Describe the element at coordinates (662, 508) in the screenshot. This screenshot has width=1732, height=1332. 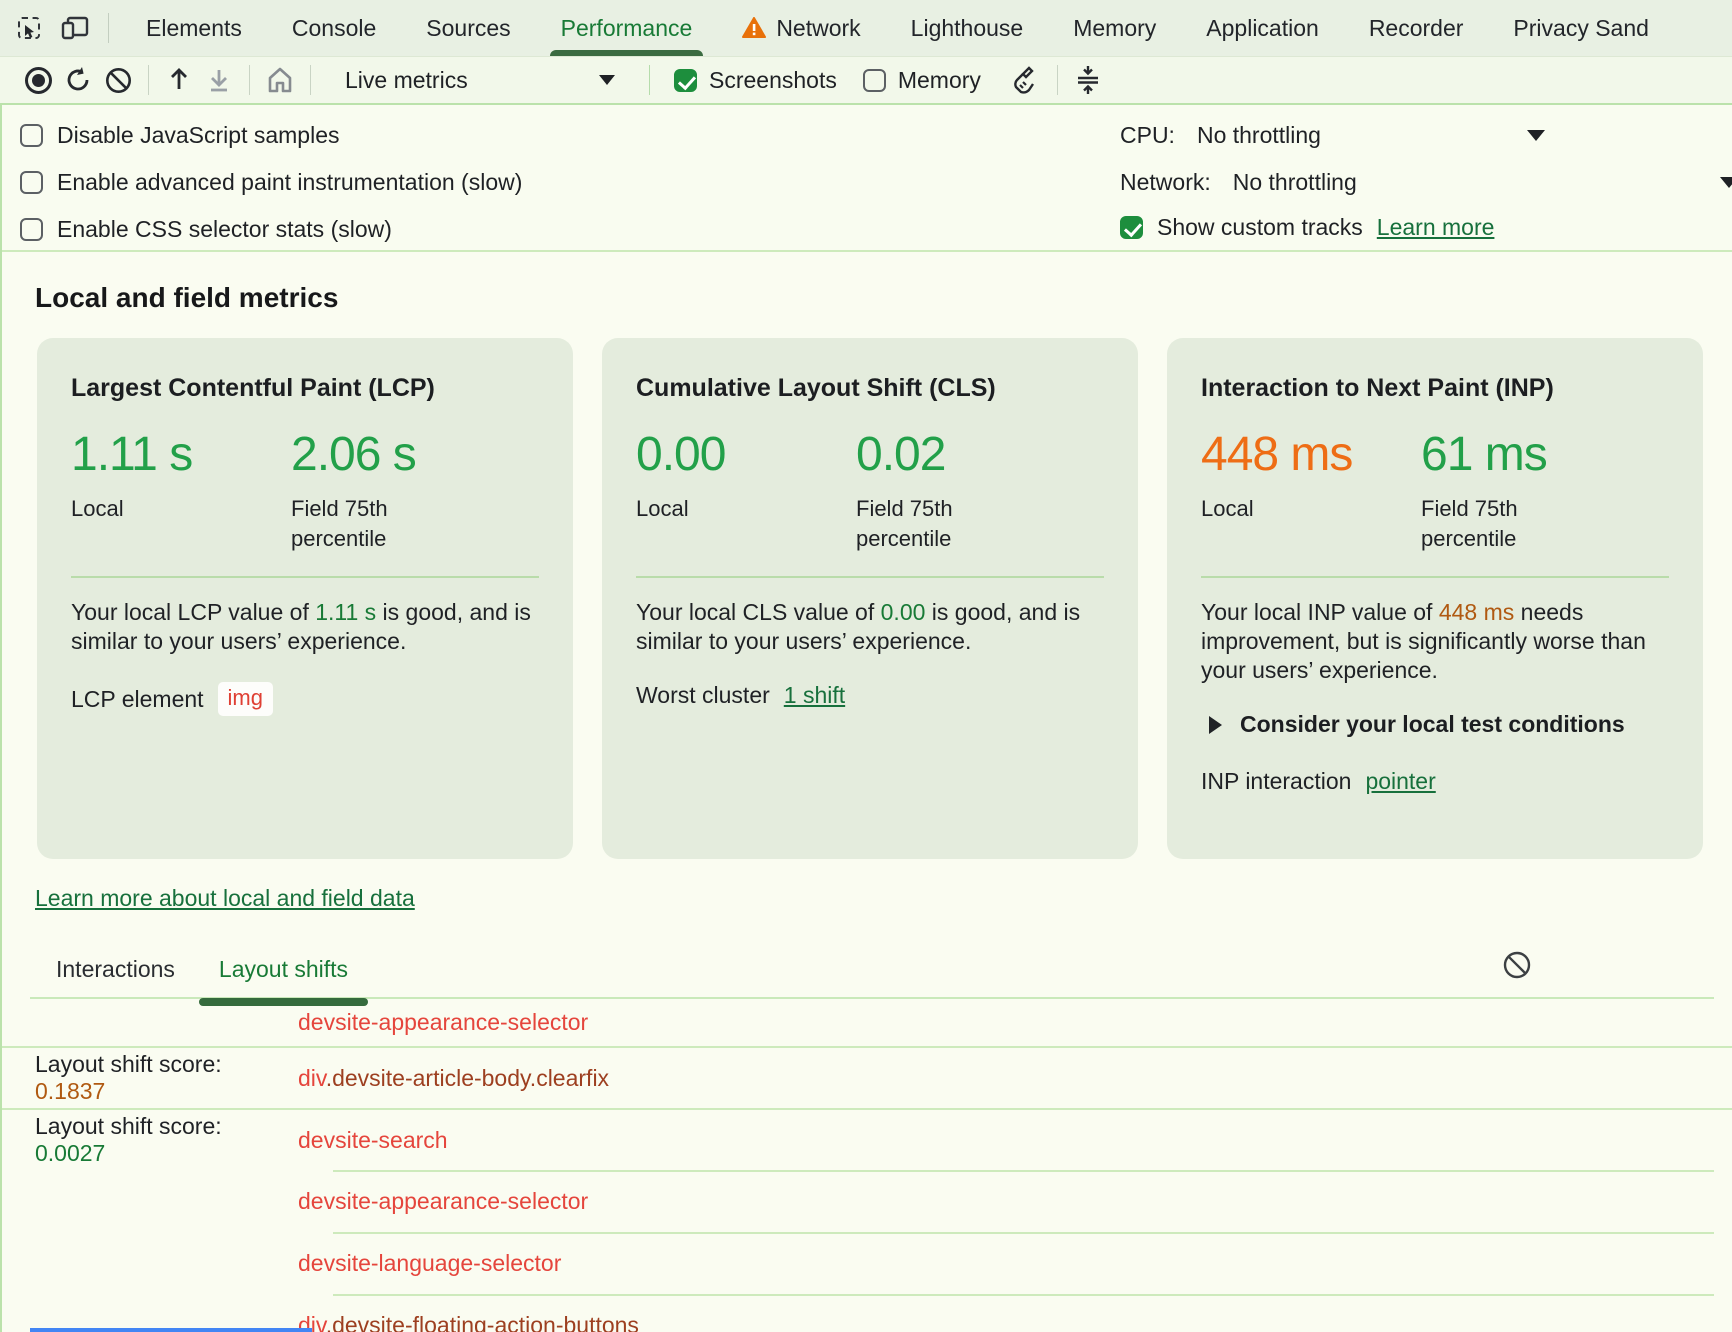
I see `cls-local-label: Local` at that location.